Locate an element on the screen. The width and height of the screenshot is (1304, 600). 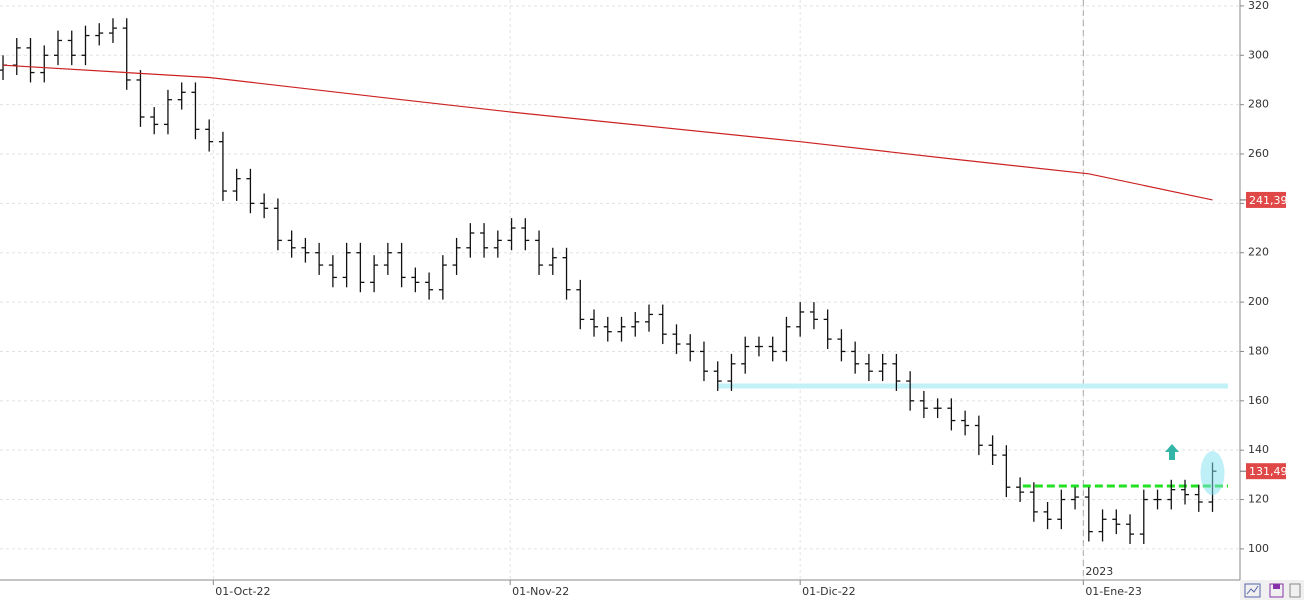
chart-icon is located at coordinates (1252, 590).